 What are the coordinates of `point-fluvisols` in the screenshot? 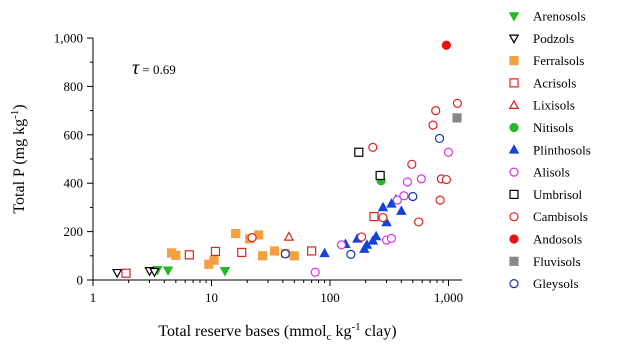 It's located at (457, 118).